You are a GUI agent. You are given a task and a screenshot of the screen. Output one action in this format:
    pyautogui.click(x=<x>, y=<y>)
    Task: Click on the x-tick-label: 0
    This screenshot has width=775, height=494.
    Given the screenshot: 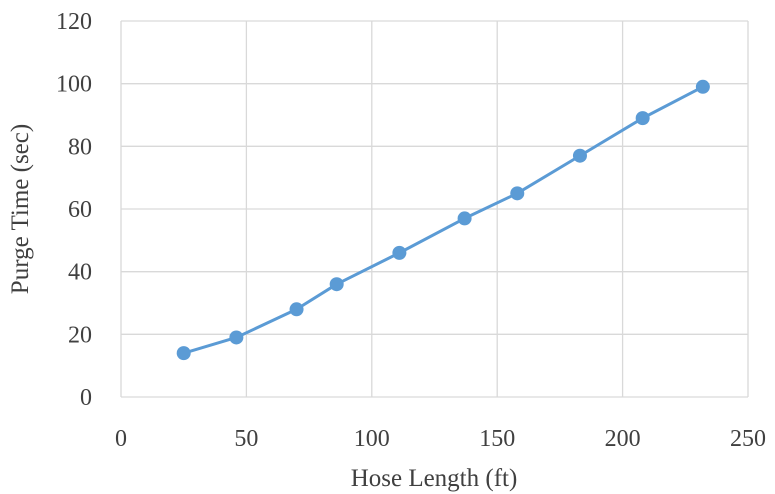 What is the action you would take?
    pyautogui.click(x=121, y=439)
    